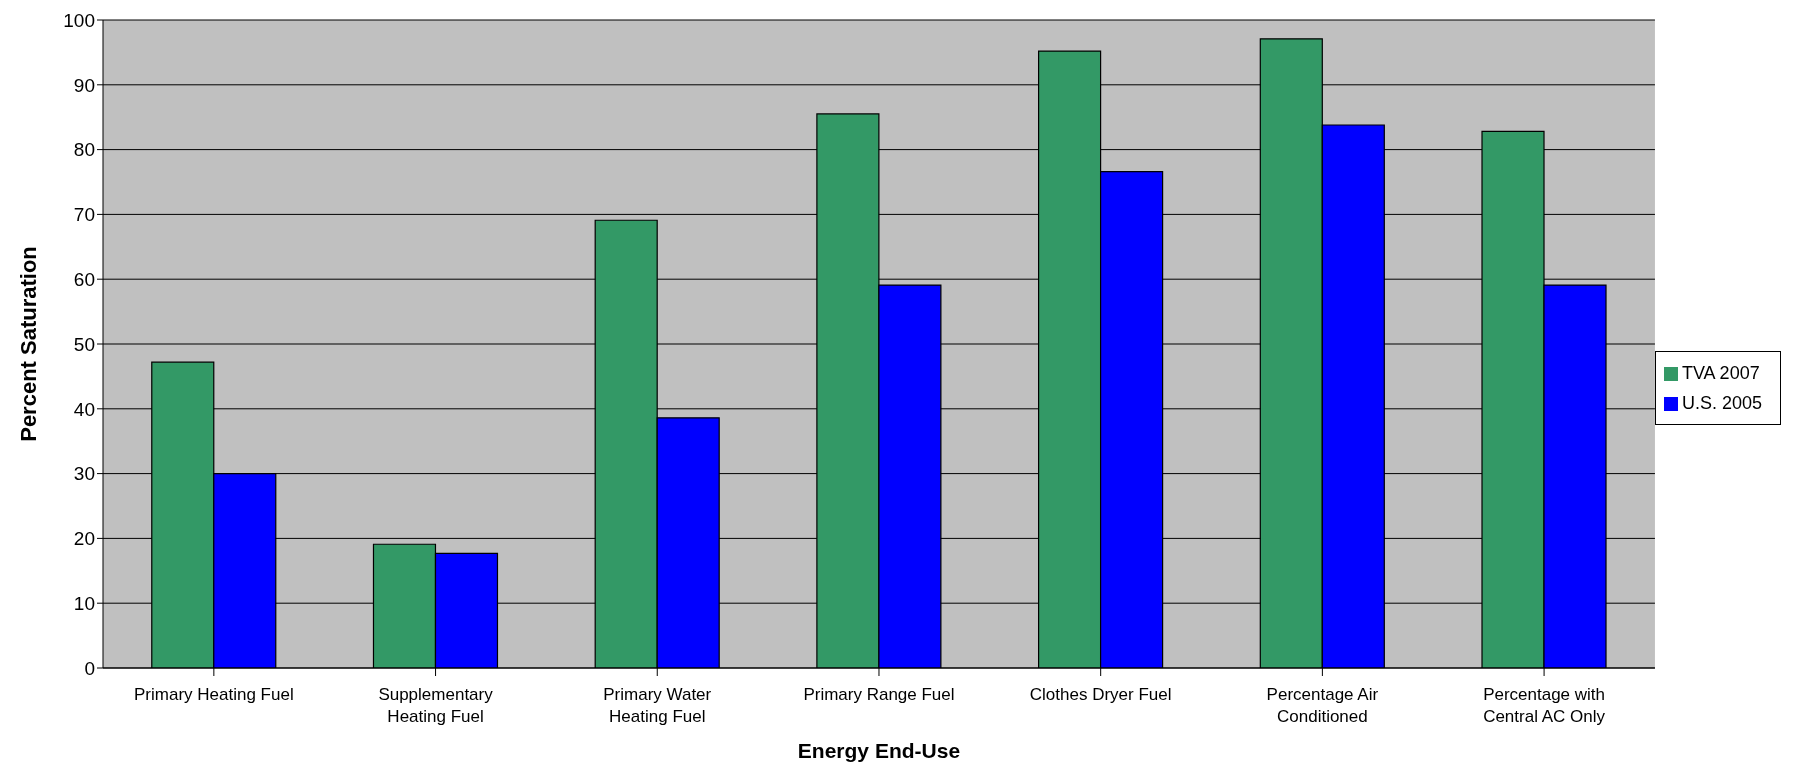 The image size is (1799, 776). What do you see at coordinates (214, 694) in the screenshot?
I see `x-tick-label: Primary Heating Fuel` at bounding box center [214, 694].